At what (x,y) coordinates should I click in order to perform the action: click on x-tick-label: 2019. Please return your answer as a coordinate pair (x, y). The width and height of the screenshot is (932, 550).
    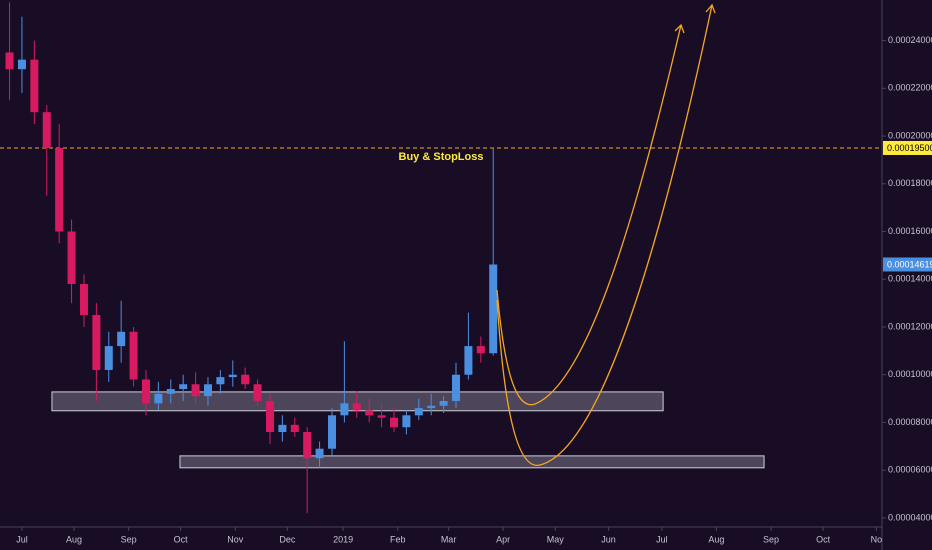
    Looking at the image, I should click on (343, 539).